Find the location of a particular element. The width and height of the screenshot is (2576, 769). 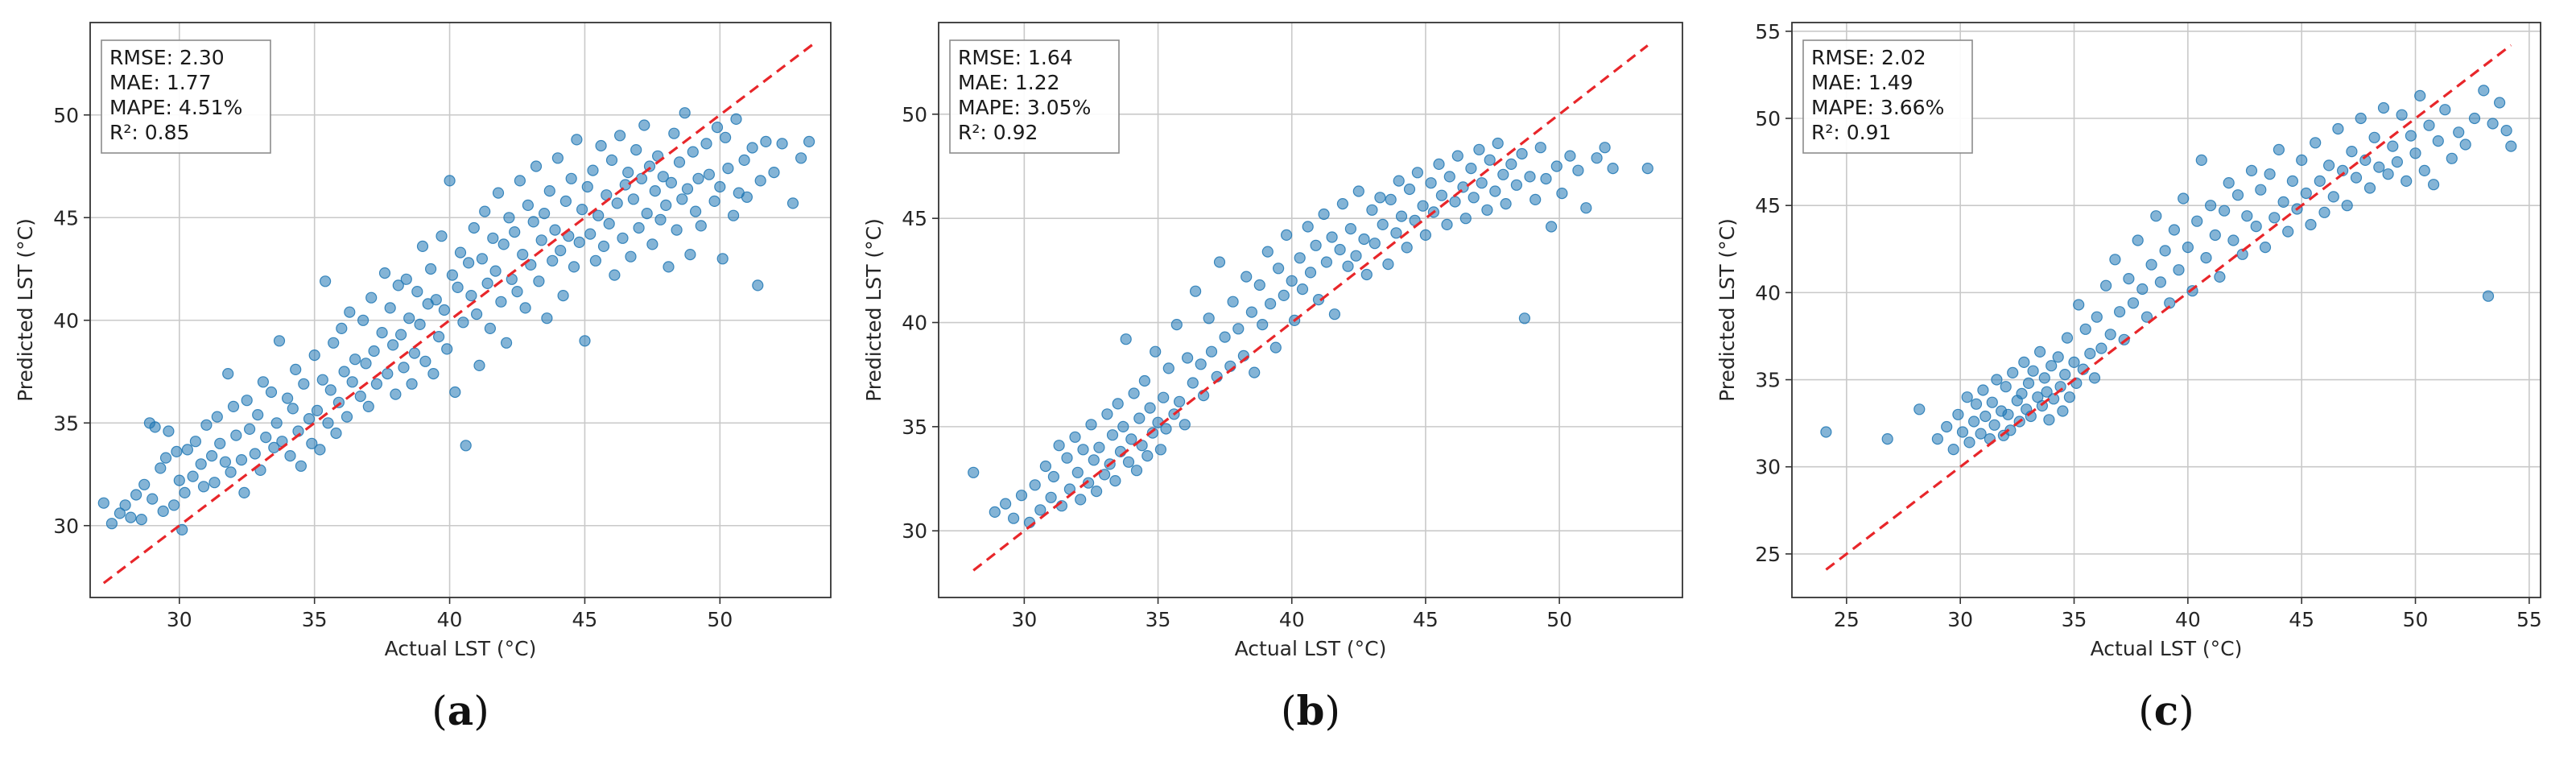

x-tick-label: 30 is located at coordinates (179, 620).